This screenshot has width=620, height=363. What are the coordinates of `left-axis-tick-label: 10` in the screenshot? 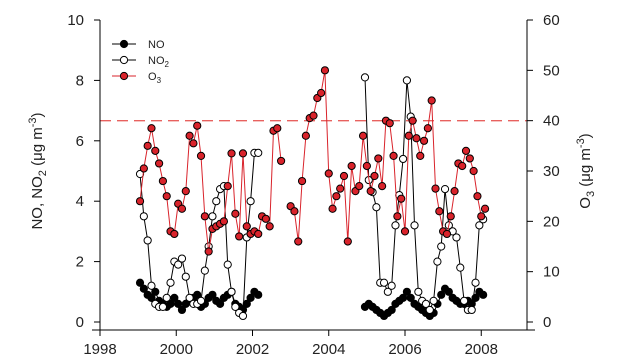 It's located at (75, 20).